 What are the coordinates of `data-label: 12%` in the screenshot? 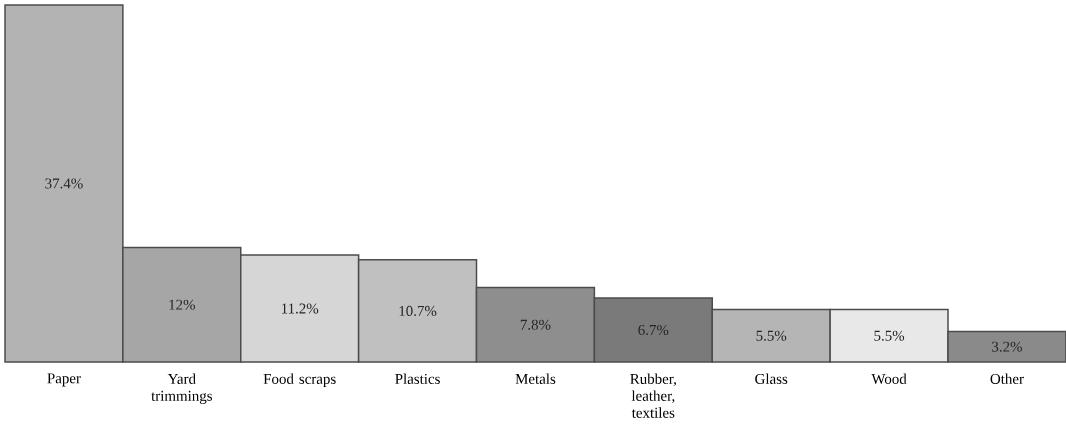 It's located at (182, 304).